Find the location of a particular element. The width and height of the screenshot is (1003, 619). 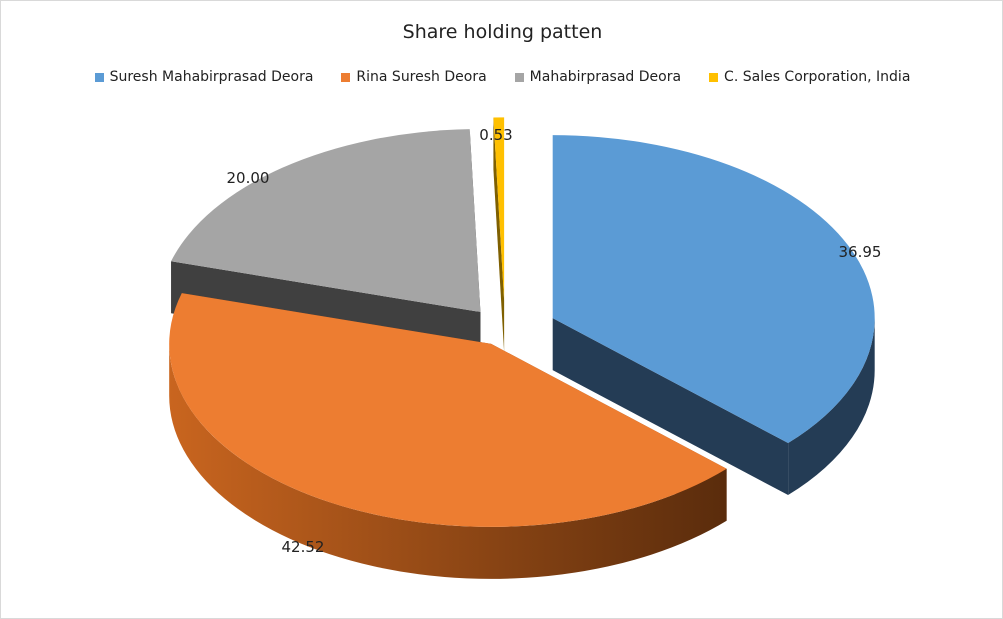

legend-label-suresh: Suresh Mahabirprasad Deora is located at coordinates (211, 77).